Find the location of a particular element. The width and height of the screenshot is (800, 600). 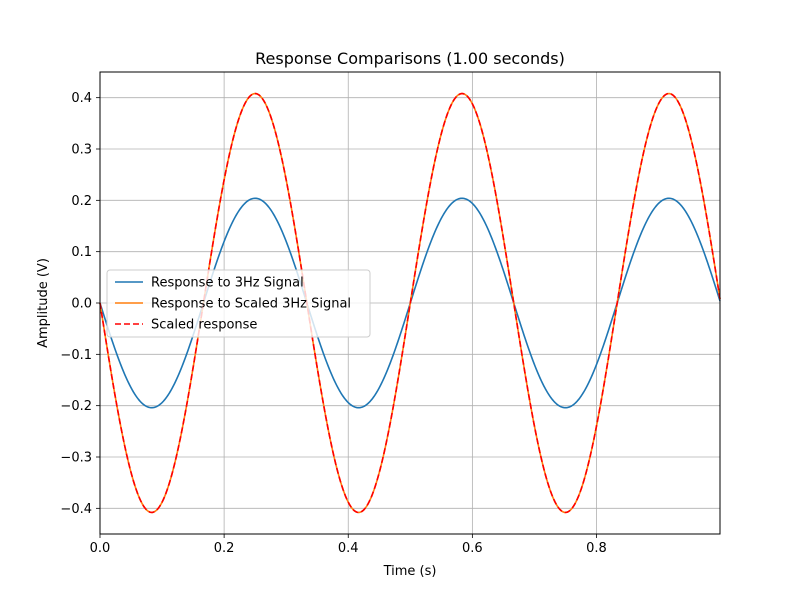

y-tick-label: 0.1 is located at coordinates (81, 252).